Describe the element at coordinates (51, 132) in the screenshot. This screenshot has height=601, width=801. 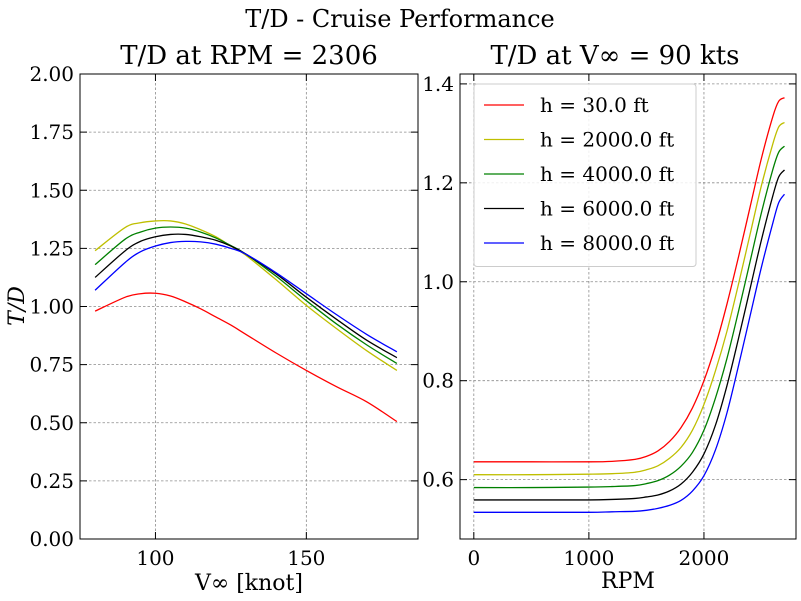
I see `left-y-tick-label: 1.75` at that location.